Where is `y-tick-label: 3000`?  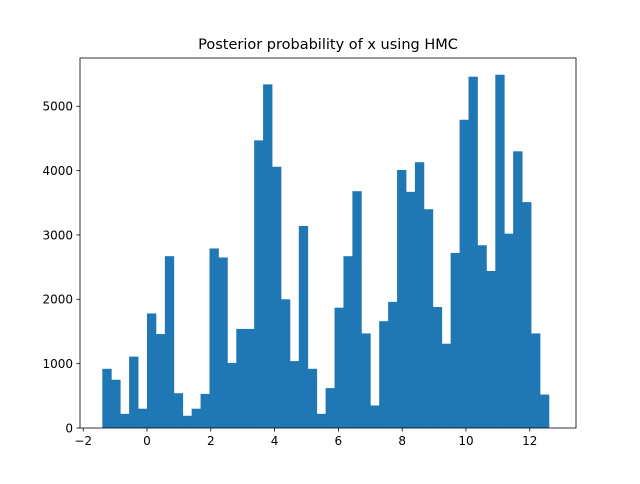
y-tick-label: 3000 is located at coordinates (57, 235).